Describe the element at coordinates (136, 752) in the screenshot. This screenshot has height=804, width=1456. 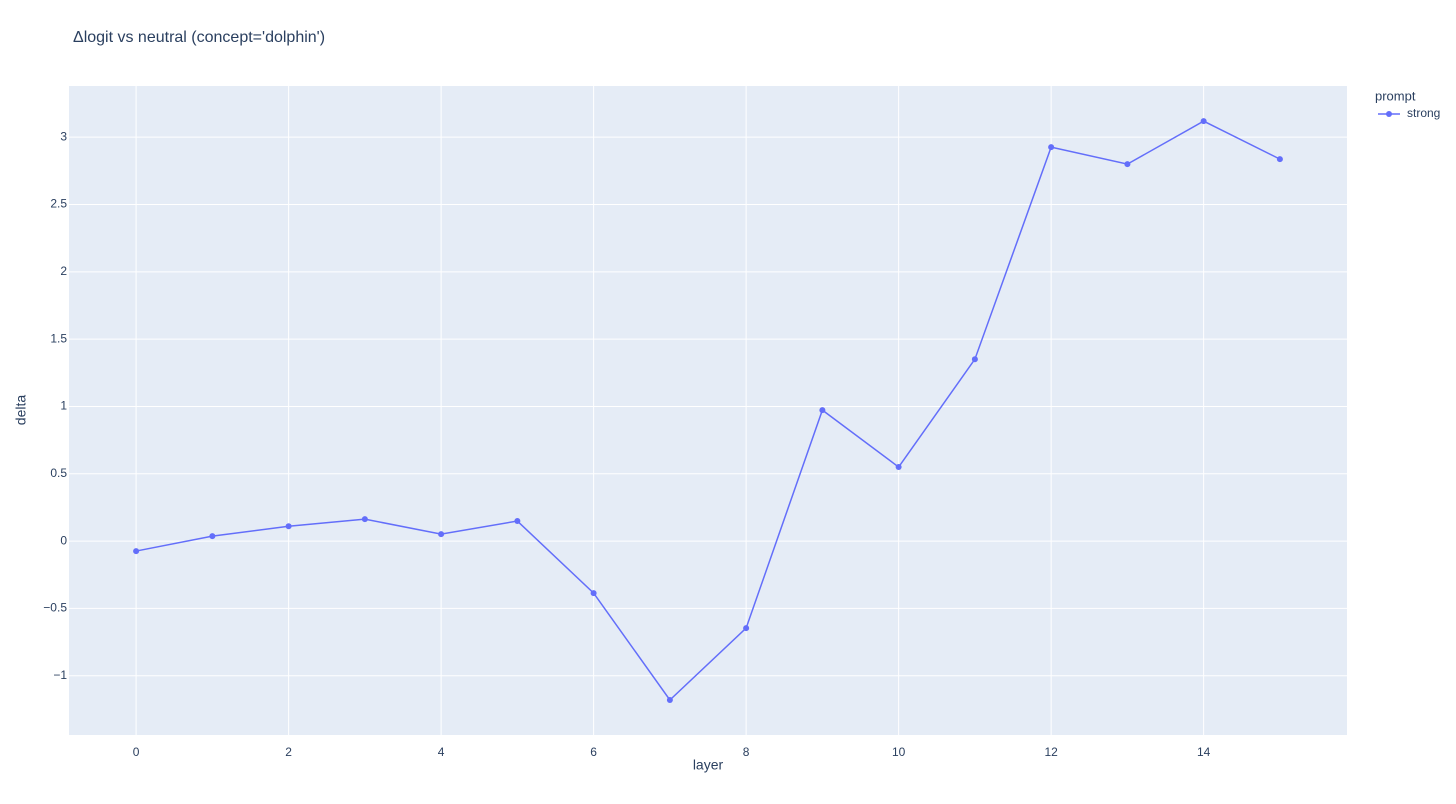
I see `x-tick-label: 0` at that location.